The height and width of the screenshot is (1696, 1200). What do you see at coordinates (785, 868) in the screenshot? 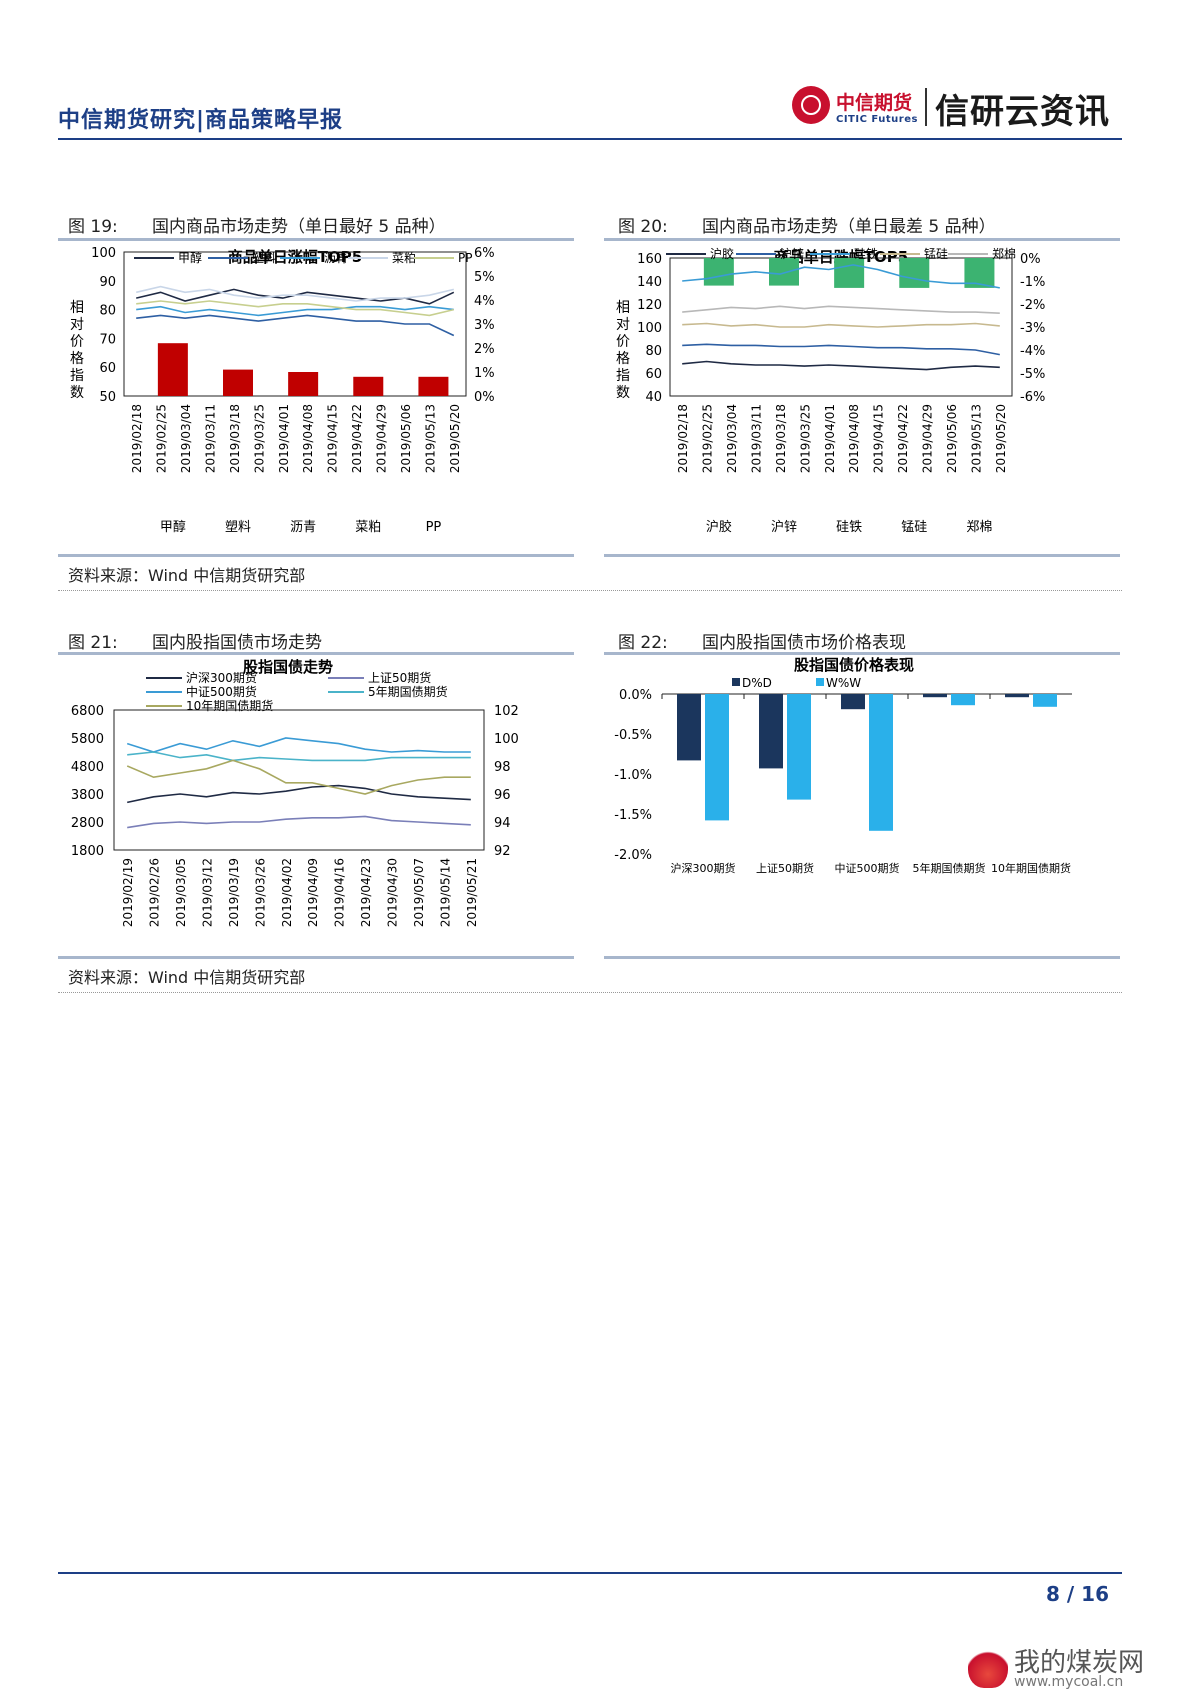
I see `x-category-label: 上证50期货` at bounding box center [785, 868].